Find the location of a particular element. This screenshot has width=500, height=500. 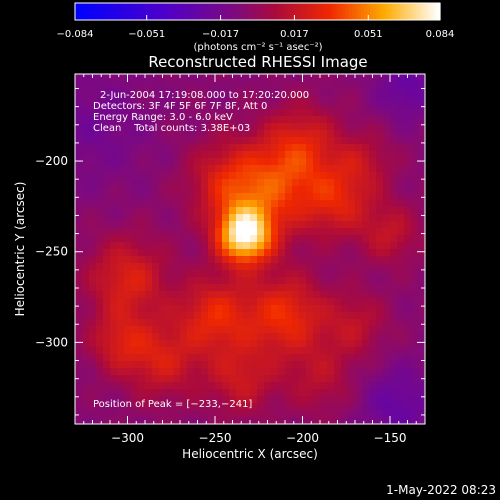

colorbar-tick-label: −0.051 is located at coordinates (146, 34).